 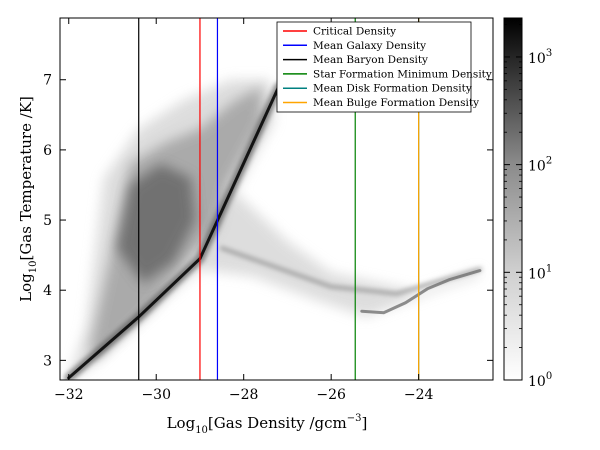 I want to click on x-tick-label: −24, so click(x=419, y=395).